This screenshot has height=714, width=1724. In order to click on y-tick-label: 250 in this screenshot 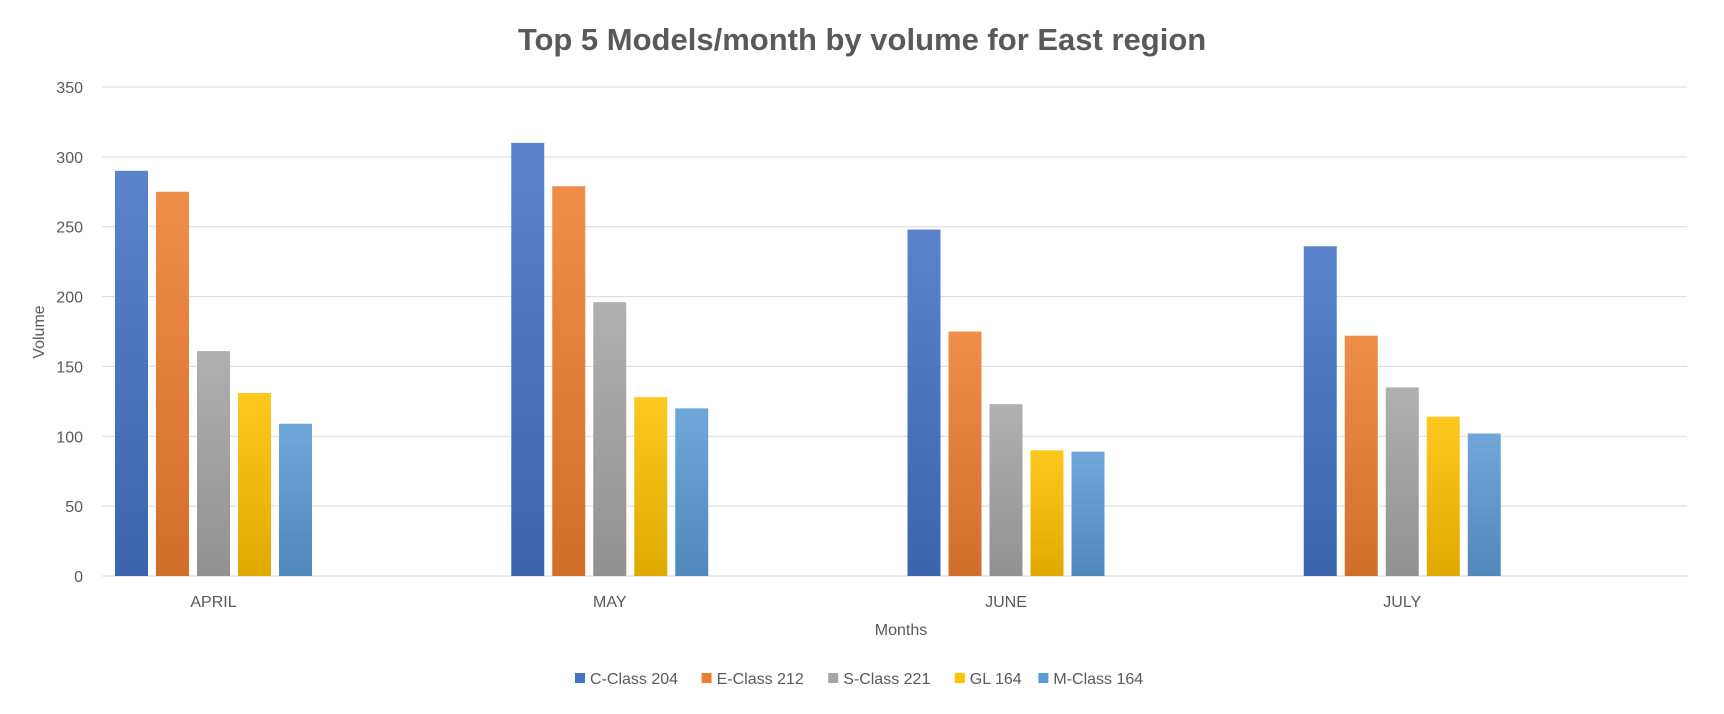, I will do `click(69, 228)`.